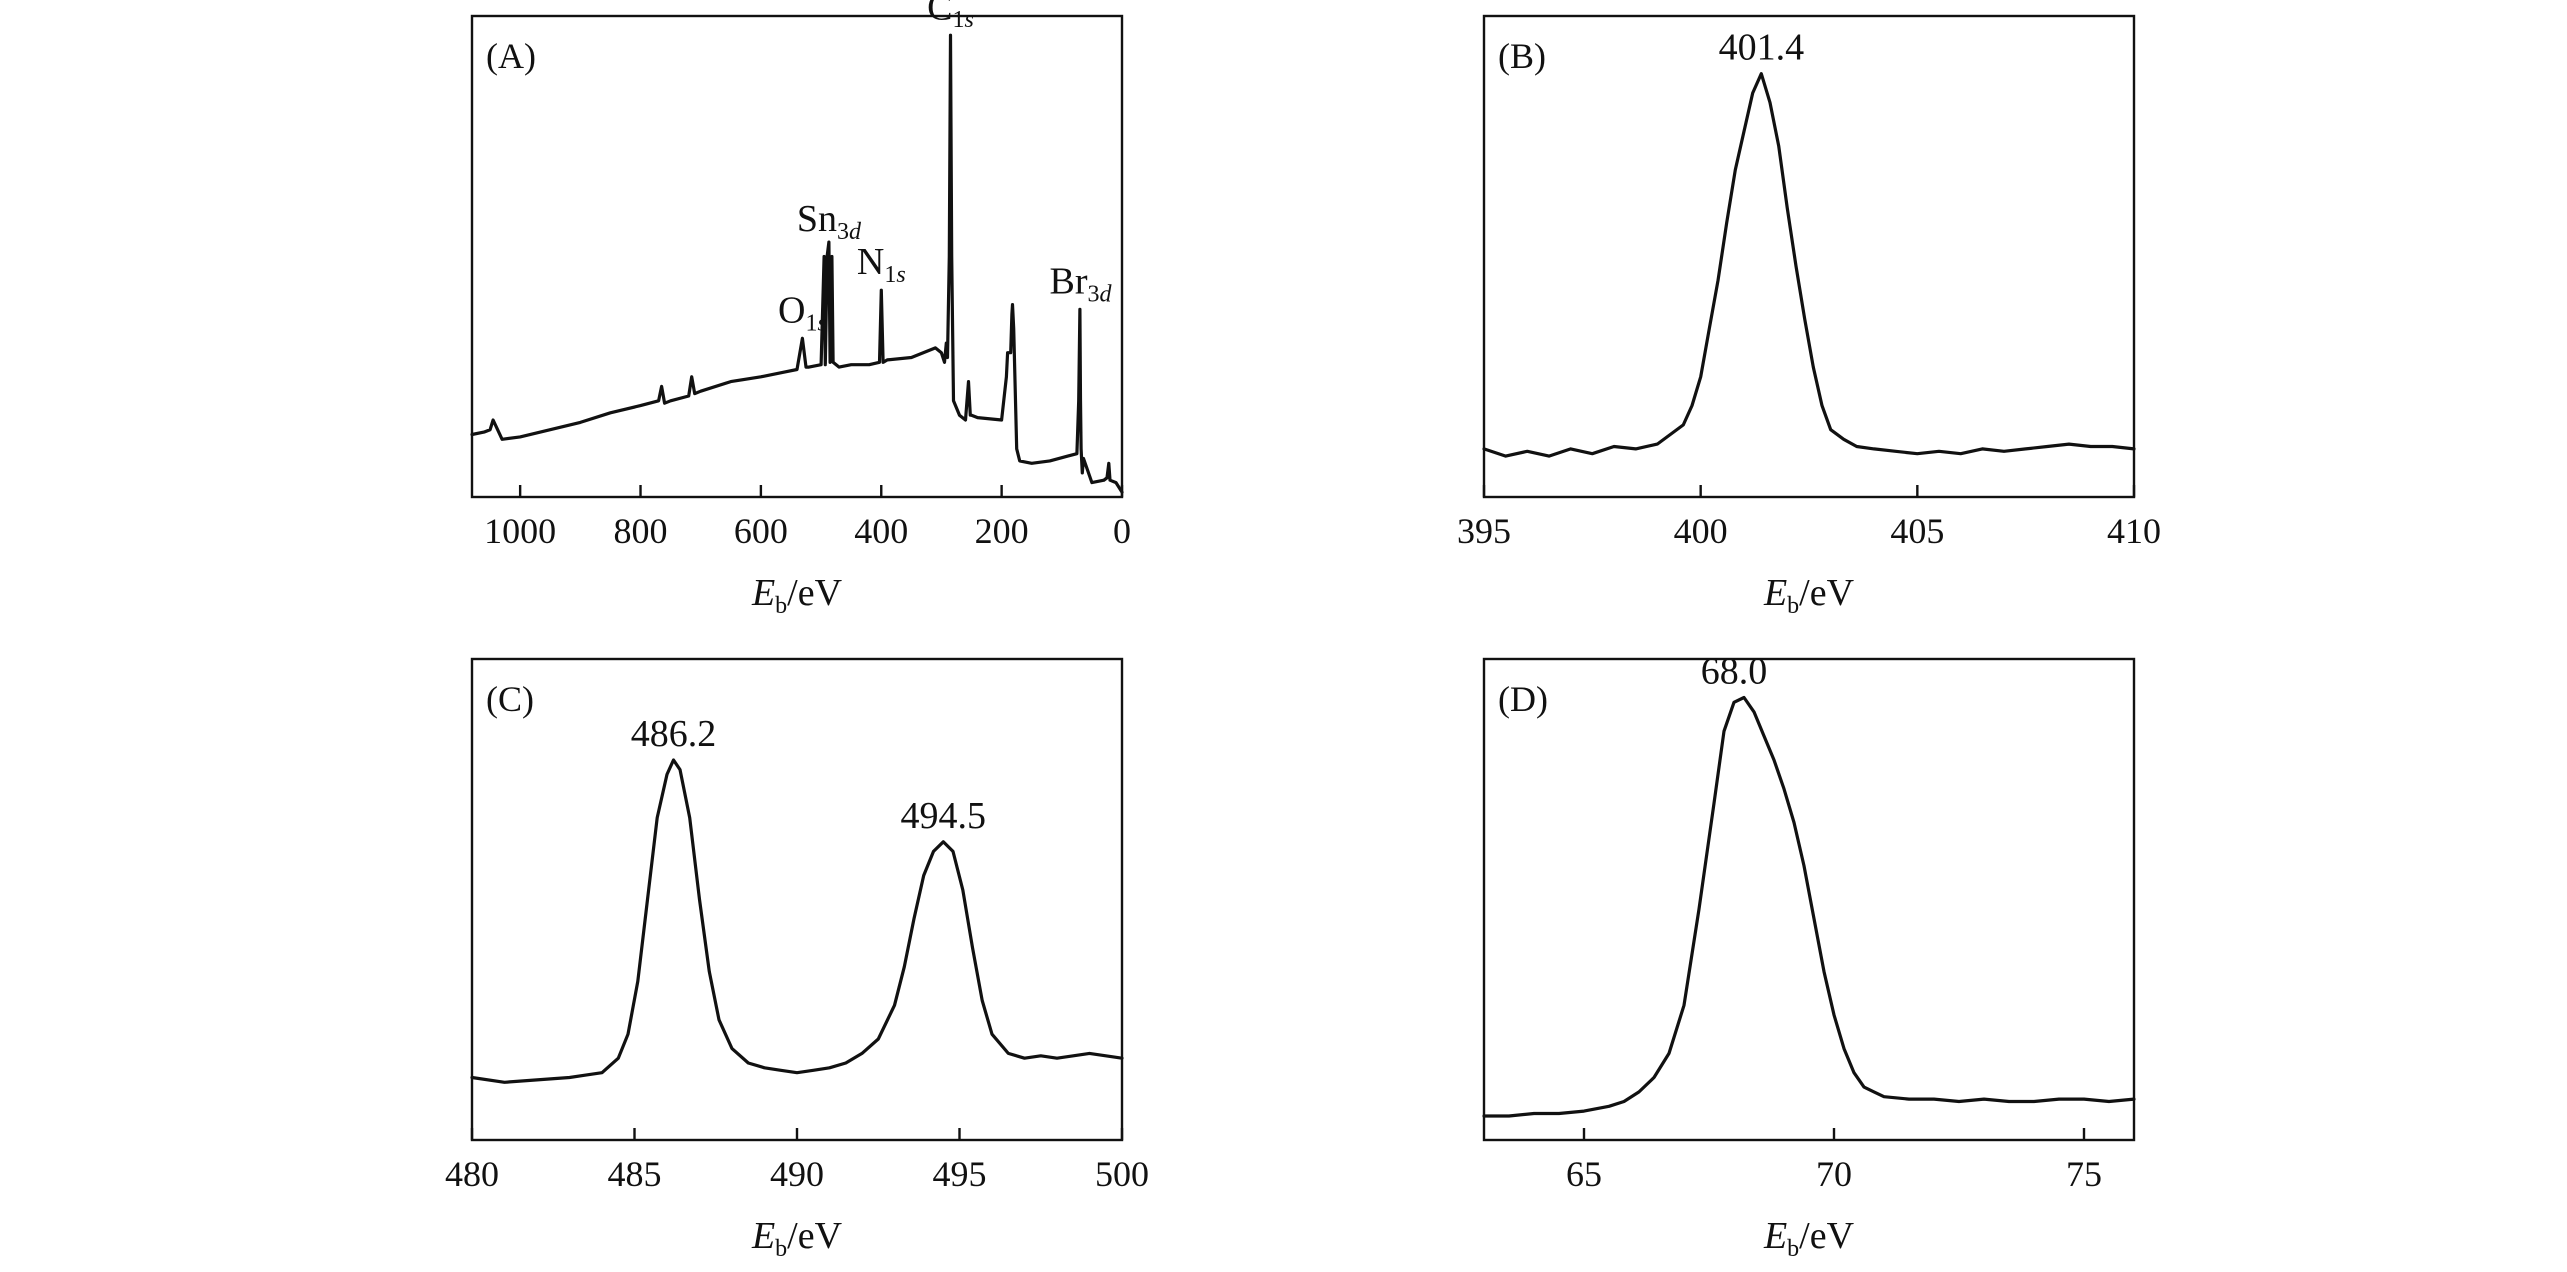 The width and height of the screenshot is (2567, 1272). I want to click on panel-b-frame, so click(1809, 256).